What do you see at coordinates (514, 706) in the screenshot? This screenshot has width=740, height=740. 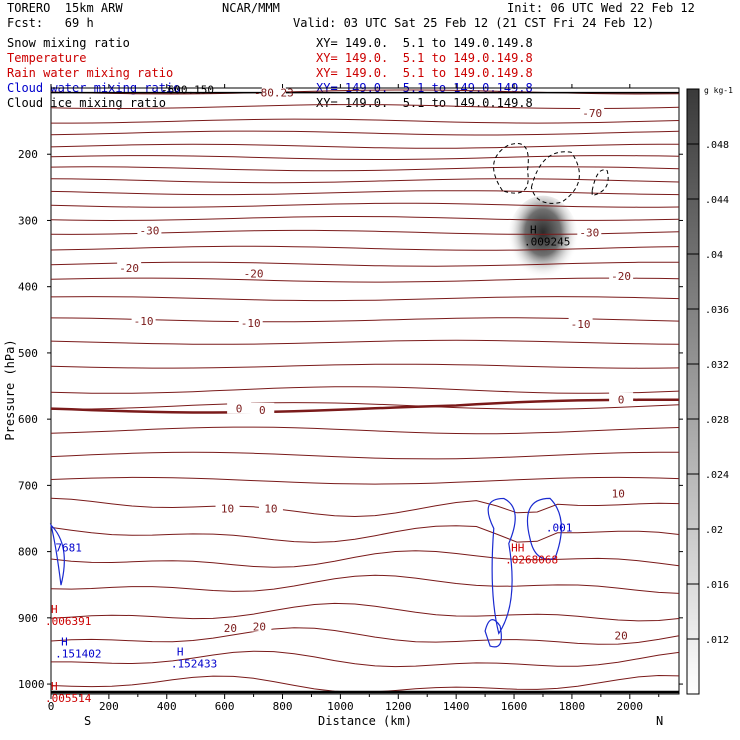 I see `x-tick-label: 1600` at bounding box center [514, 706].